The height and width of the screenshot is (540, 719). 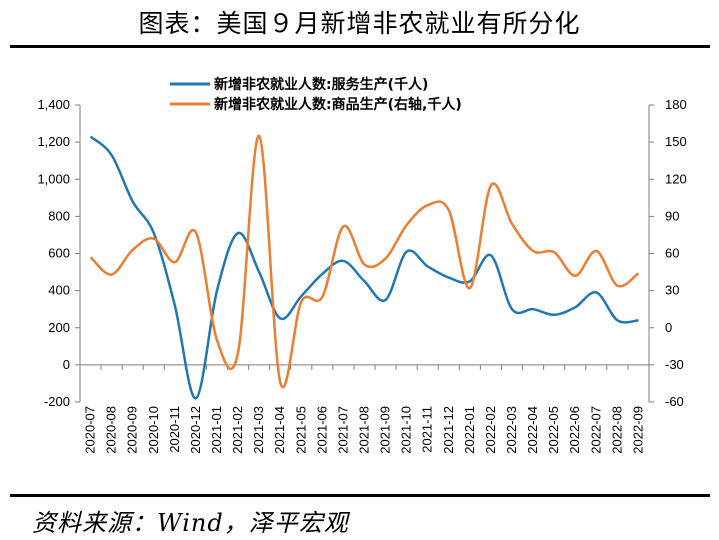 I want to click on x-tick-label: 2021-07, so click(x=342, y=430).